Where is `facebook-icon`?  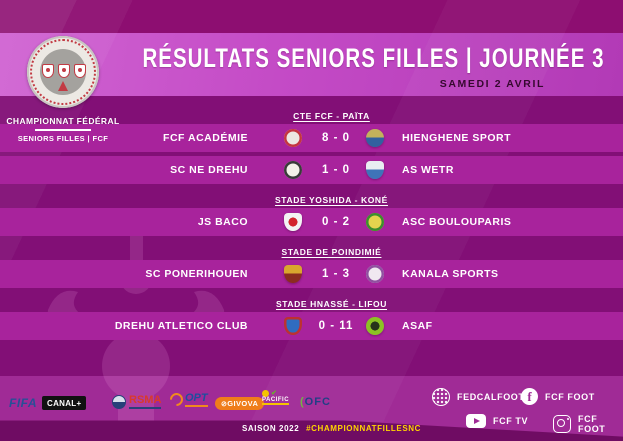 facebook-icon is located at coordinates (529, 396).